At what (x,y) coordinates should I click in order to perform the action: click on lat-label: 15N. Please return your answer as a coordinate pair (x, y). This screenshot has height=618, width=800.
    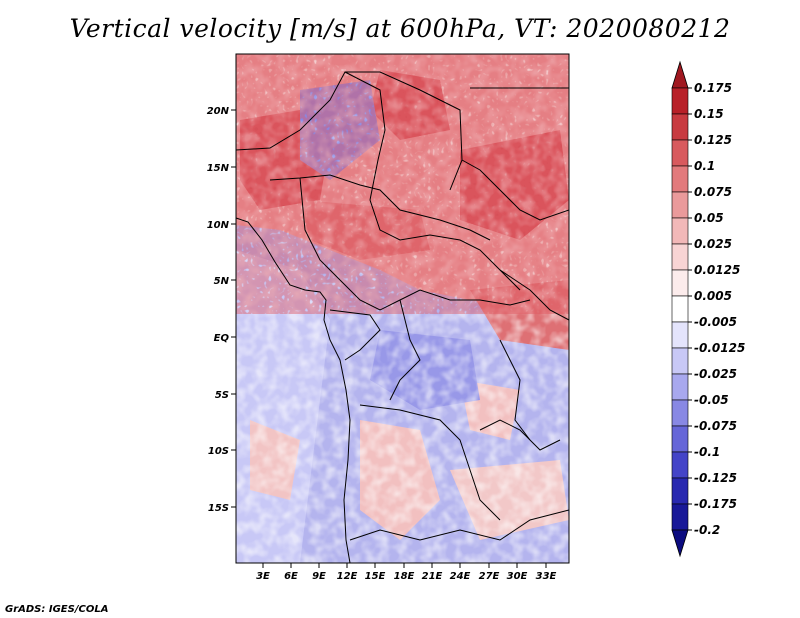
    Looking at the image, I should click on (218, 168).